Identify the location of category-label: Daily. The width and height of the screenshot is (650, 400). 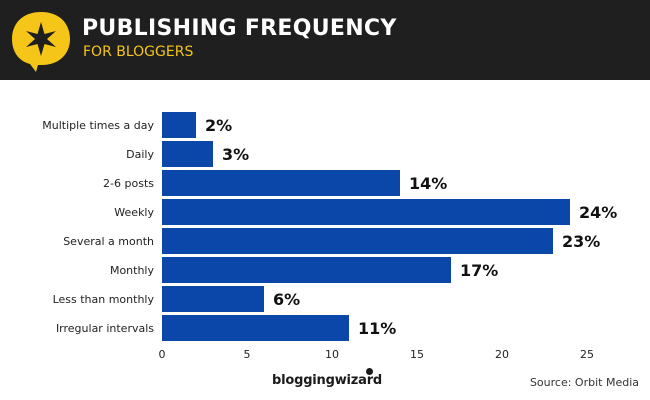
(140, 154).